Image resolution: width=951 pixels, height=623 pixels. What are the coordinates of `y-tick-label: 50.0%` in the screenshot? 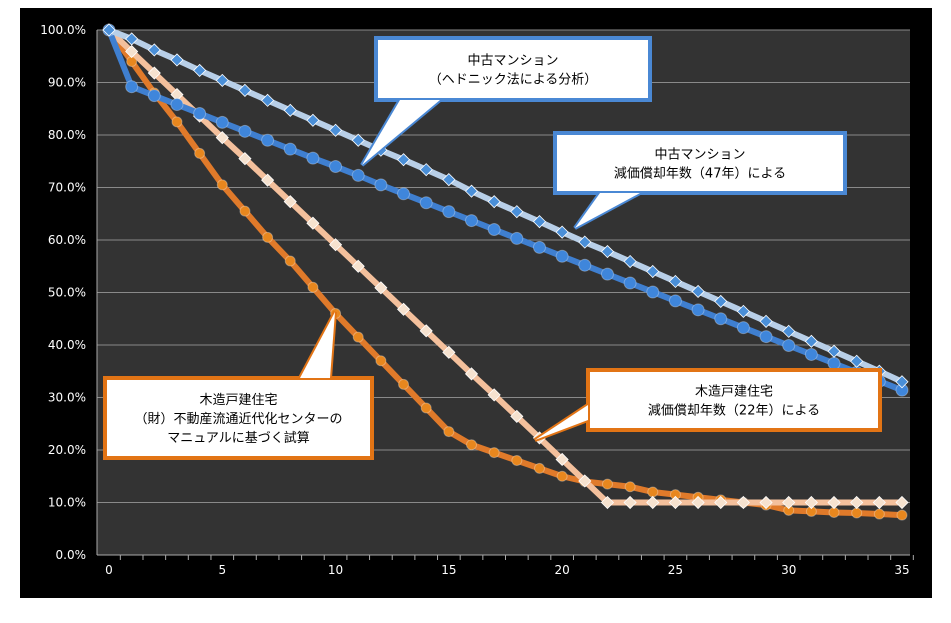 It's located at (67, 293).